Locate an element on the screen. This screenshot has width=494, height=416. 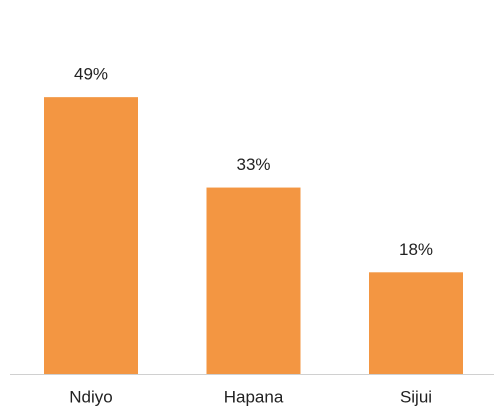
value-label: 18% is located at coordinates (416, 249).